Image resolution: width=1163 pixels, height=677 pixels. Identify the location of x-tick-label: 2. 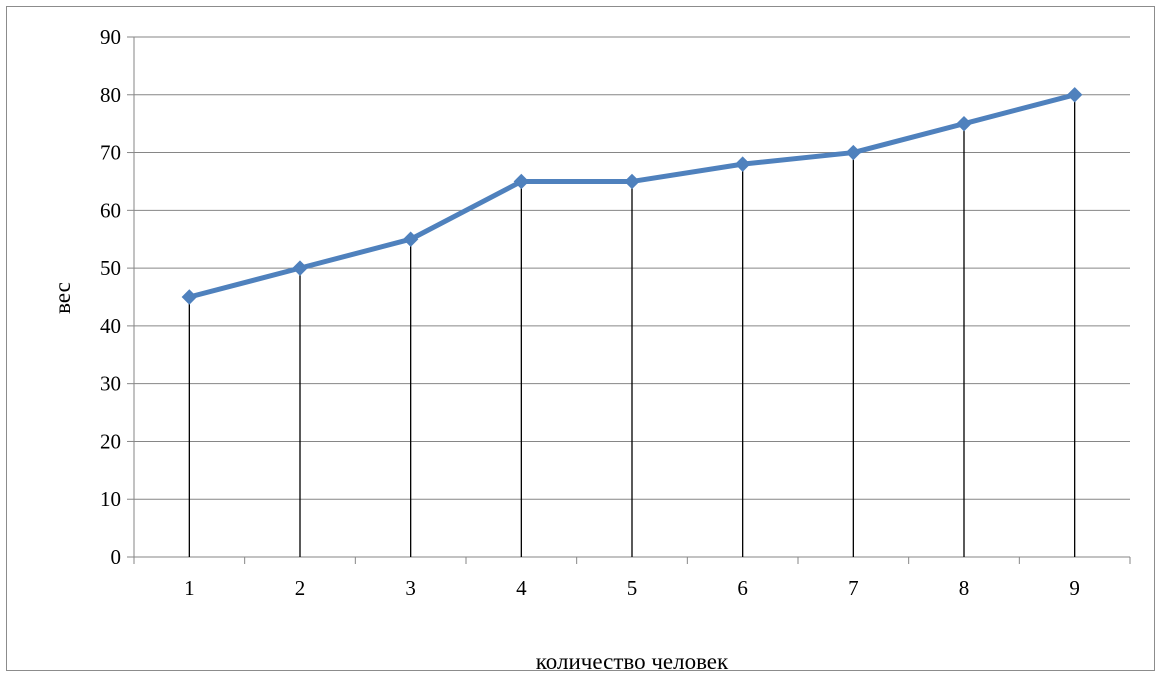
(300, 588).